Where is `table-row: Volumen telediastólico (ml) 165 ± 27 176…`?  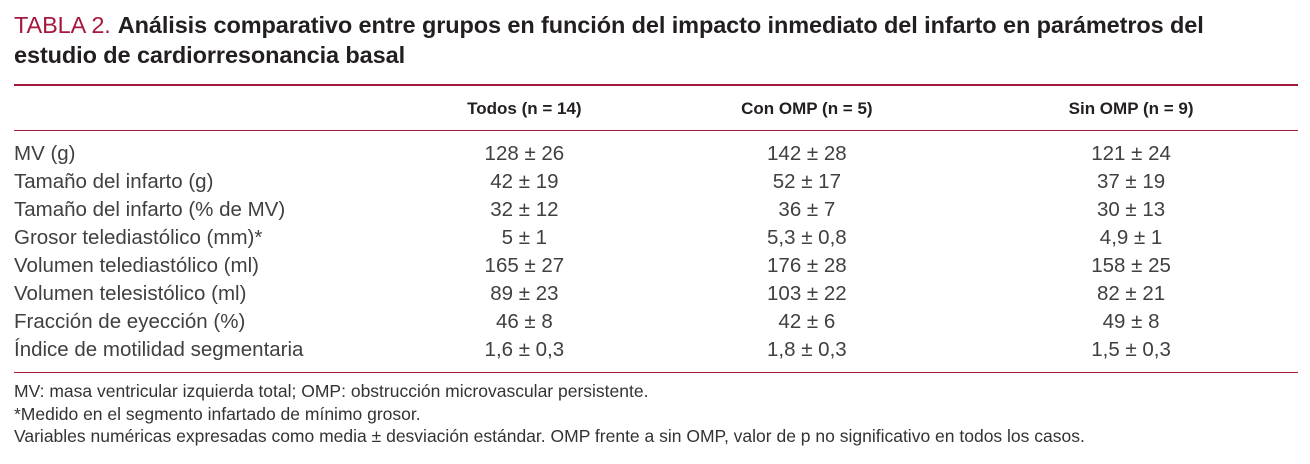
table-row: Volumen telediastólico (ml) 165 ± 27 176… is located at coordinates (656, 266).